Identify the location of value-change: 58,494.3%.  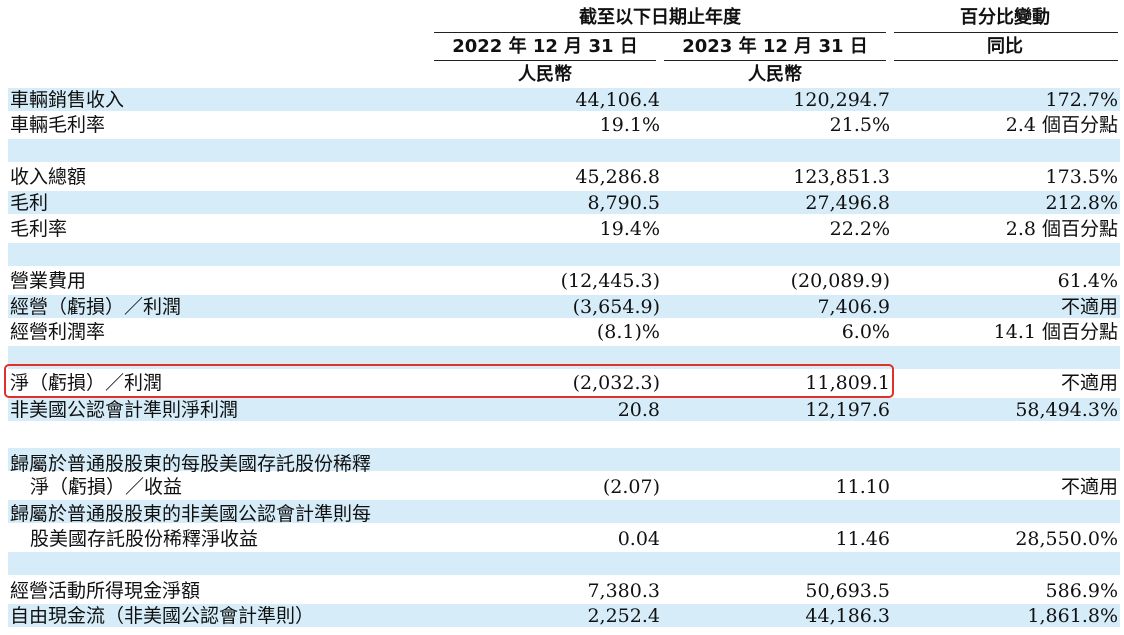
(1066, 410).